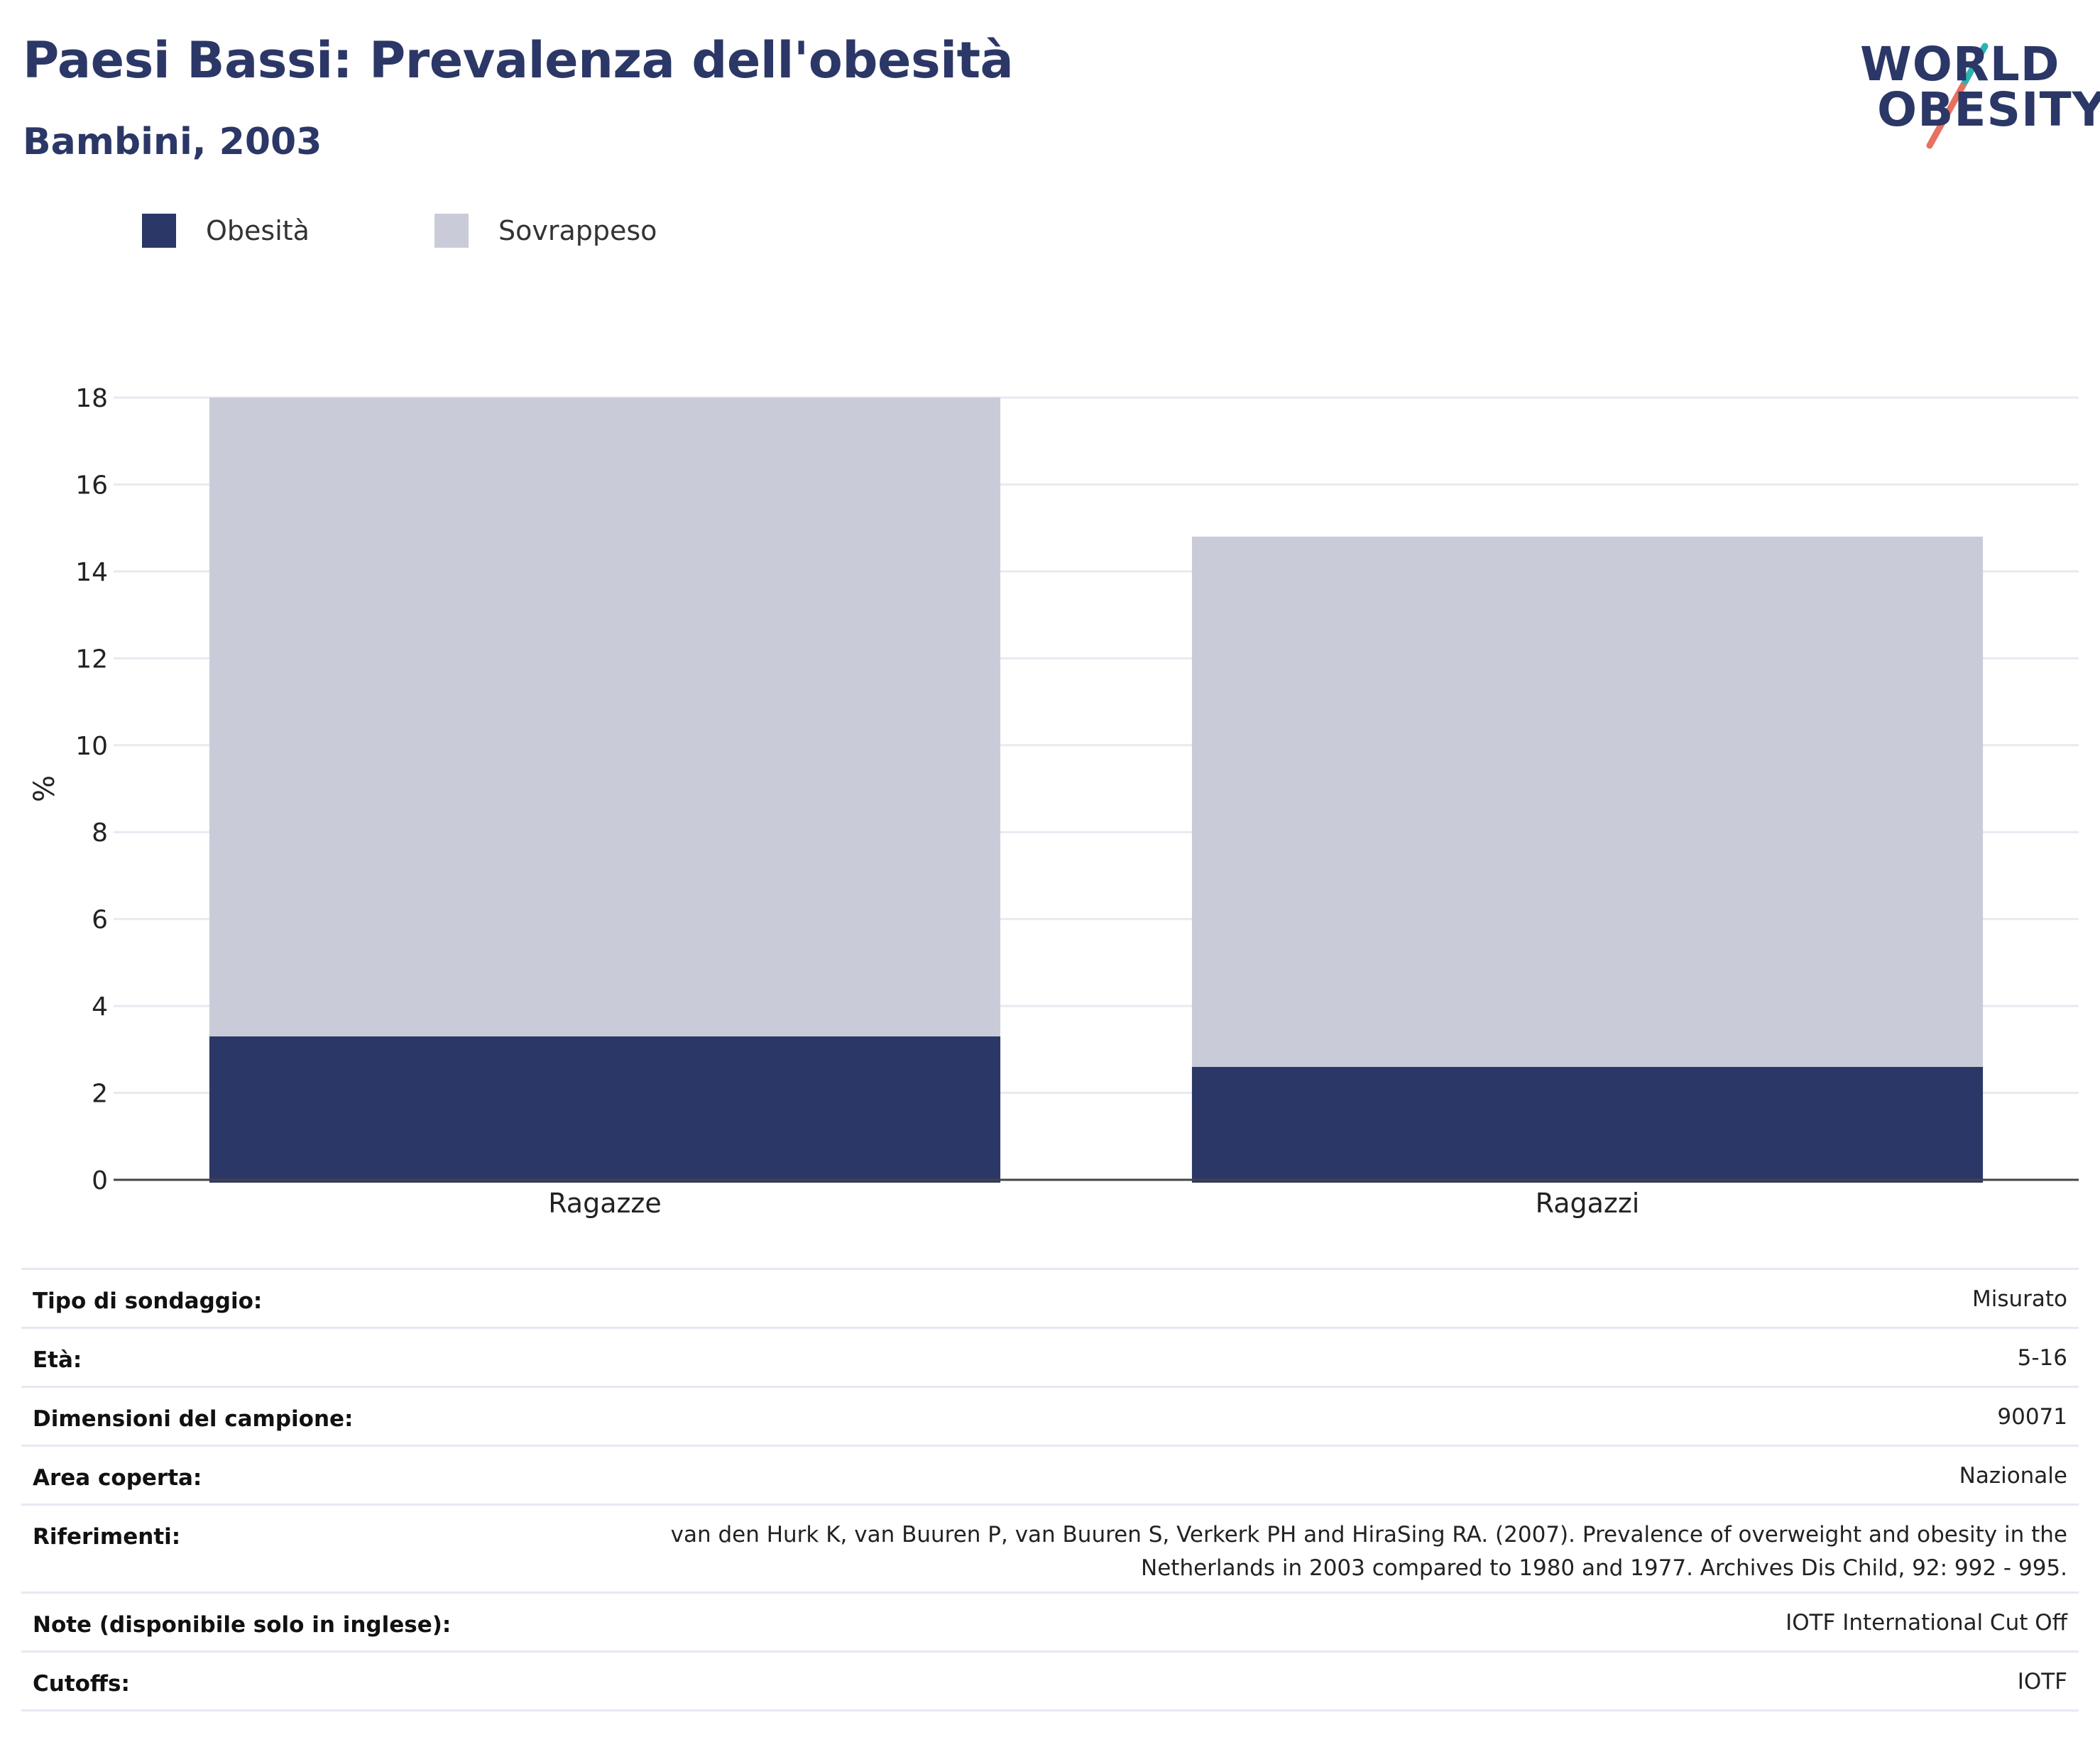  What do you see at coordinates (91, 572) in the screenshot?
I see `y-tick-label: 14` at bounding box center [91, 572].